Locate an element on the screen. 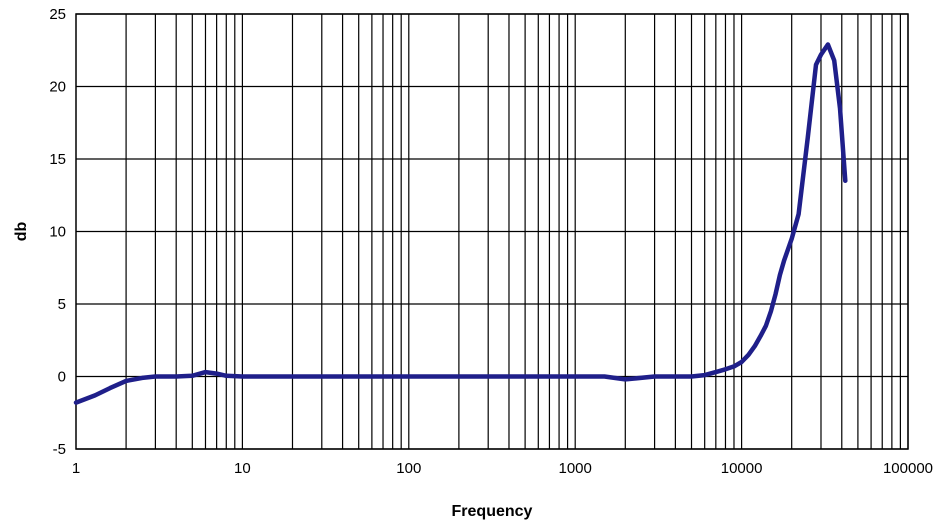  y-tick-label: -5 is located at coordinates (59, 449).